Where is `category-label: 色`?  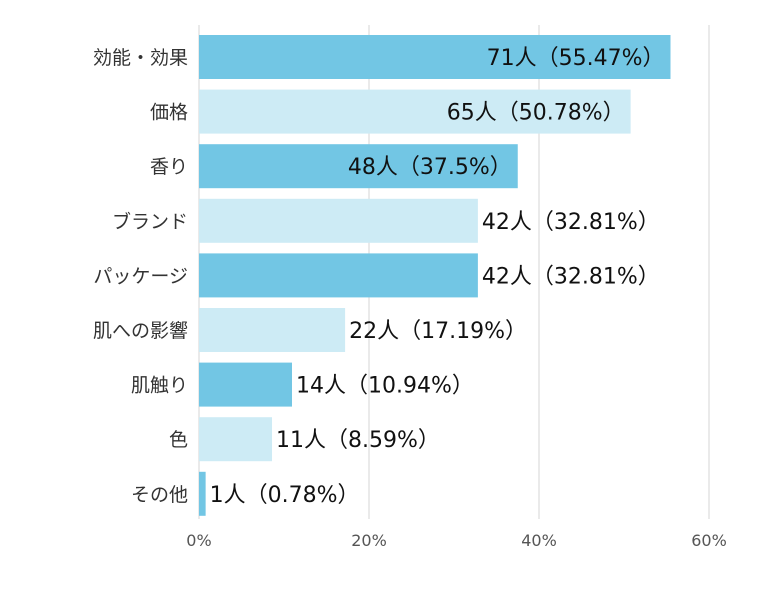 category-label: 色 is located at coordinates (178, 440).